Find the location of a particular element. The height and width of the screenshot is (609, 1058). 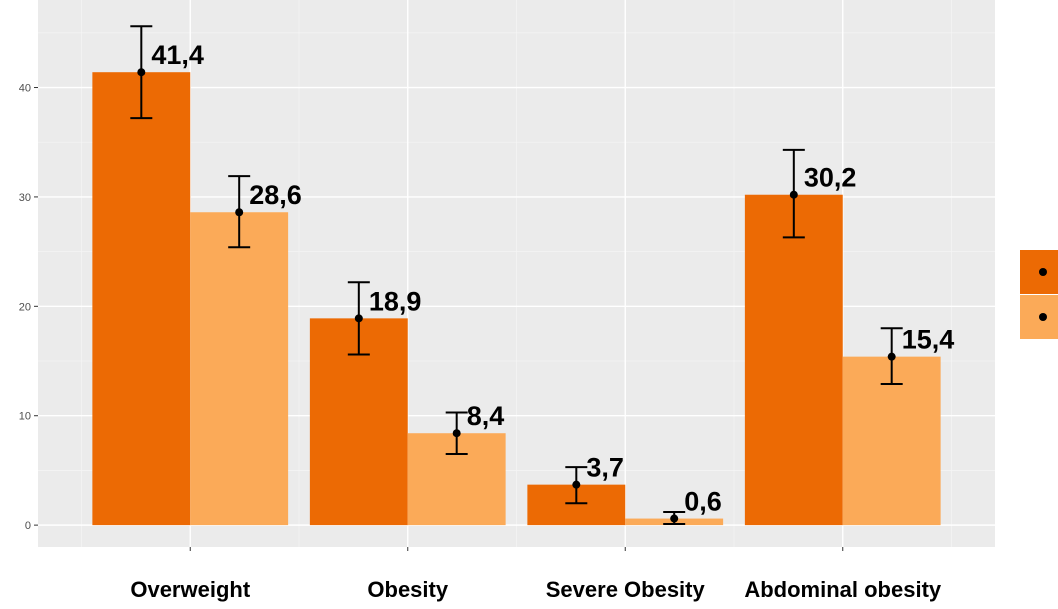

y-tick-label: 40 is located at coordinates (25, 89).